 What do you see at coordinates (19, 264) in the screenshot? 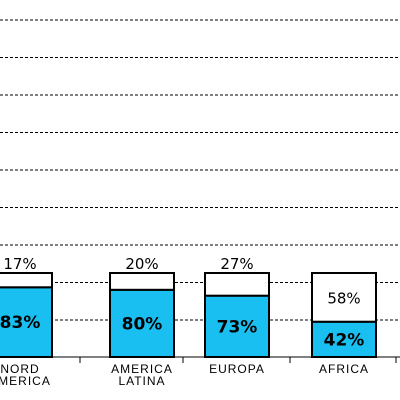
I see `data-label-upper: 17%` at bounding box center [19, 264].